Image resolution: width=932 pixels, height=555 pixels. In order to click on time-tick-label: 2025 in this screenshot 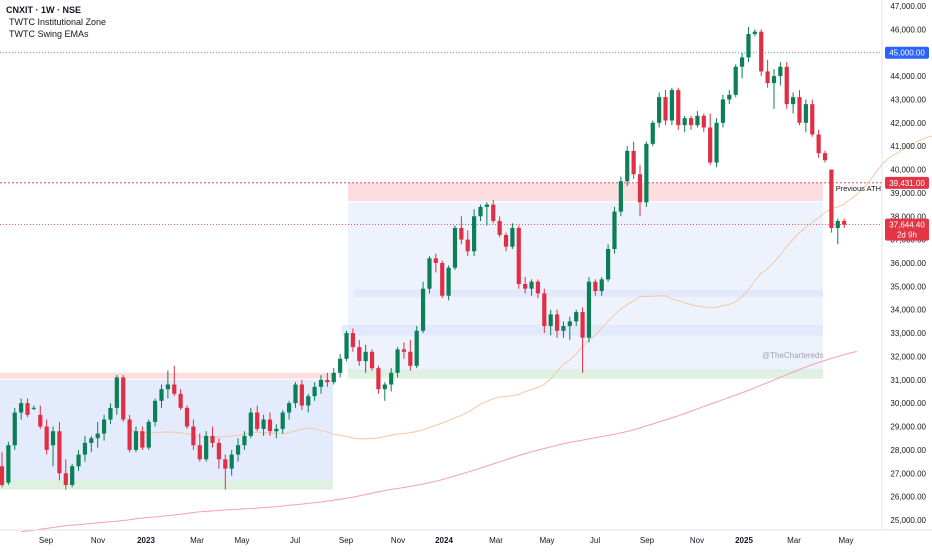, I will do `click(744, 540)`.